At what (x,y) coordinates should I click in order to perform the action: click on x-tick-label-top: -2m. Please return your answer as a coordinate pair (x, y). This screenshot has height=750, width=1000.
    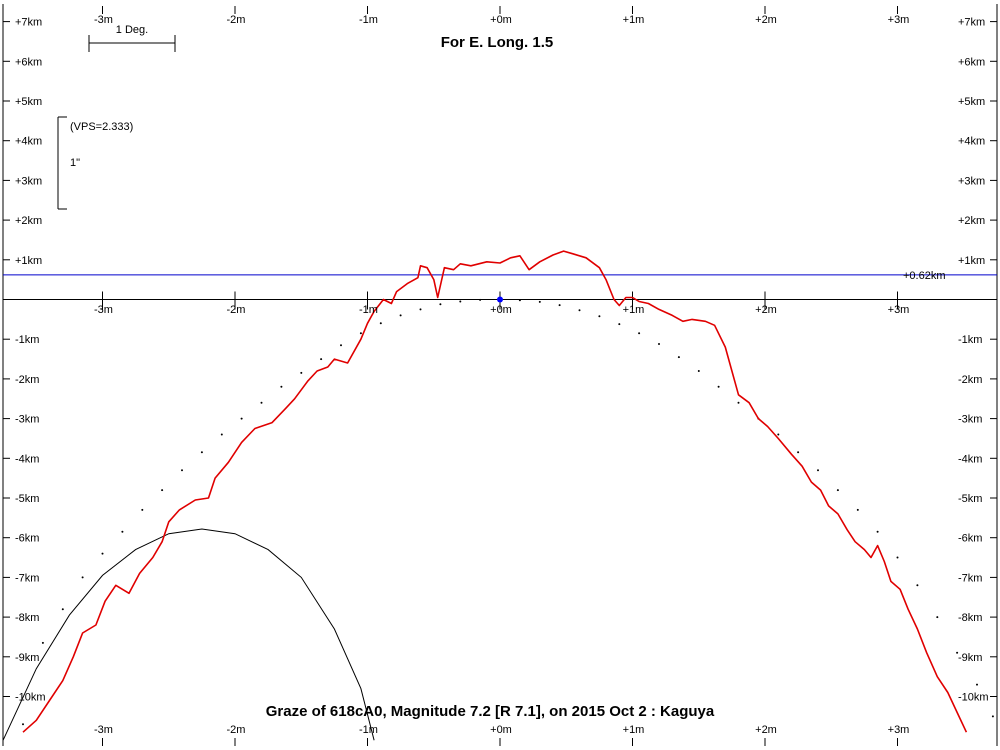
    Looking at the image, I should click on (236, 20).